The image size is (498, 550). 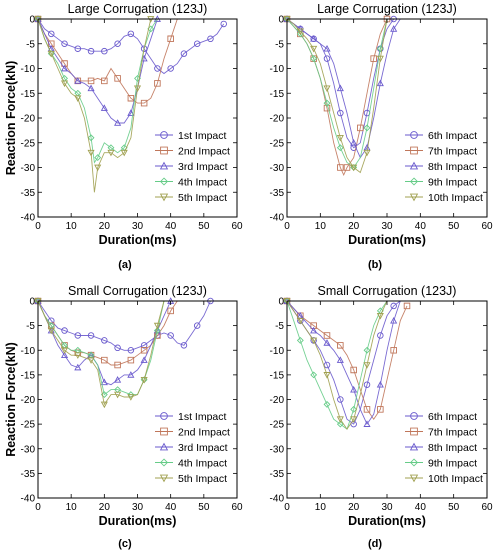 What do you see at coordinates (277, 69) in the screenshot?
I see `y-tick-label: -10` at bounding box center [277, 69].